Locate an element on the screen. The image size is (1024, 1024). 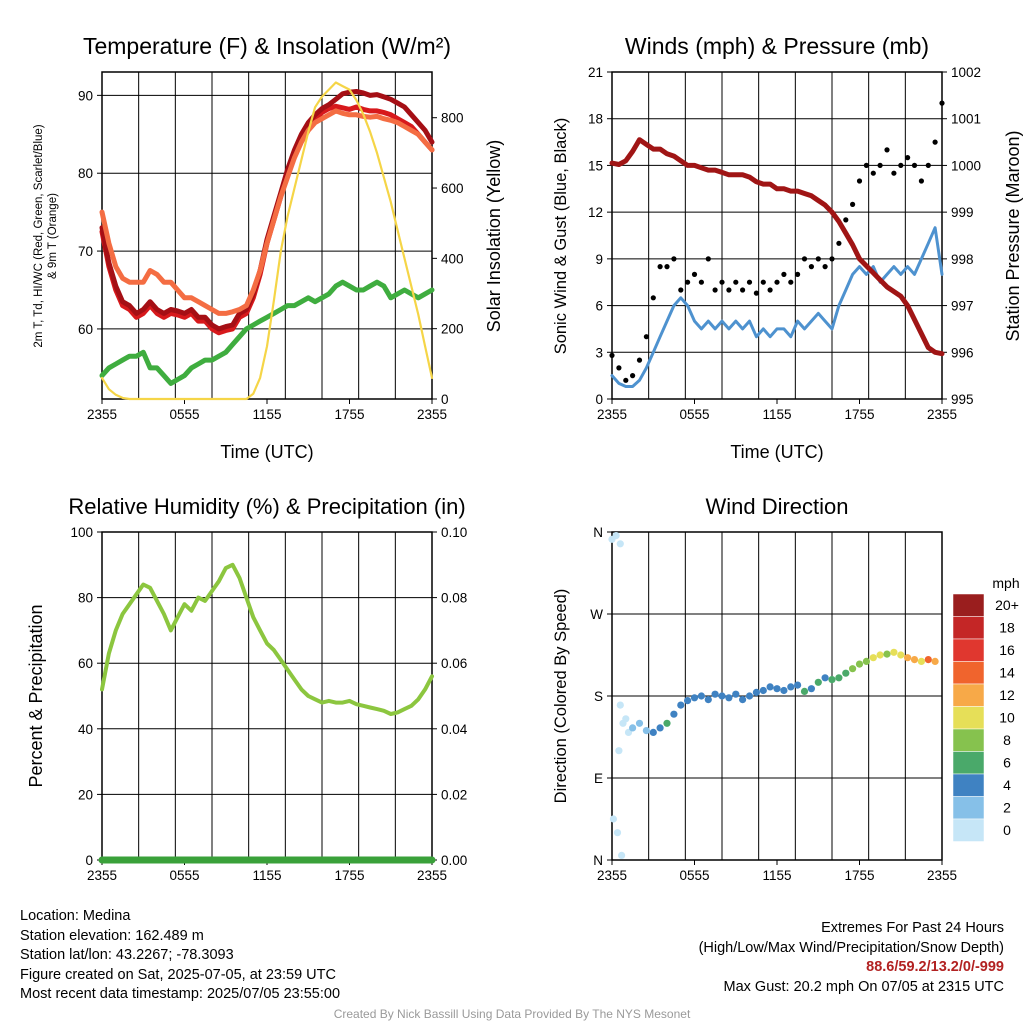
insolation-line is located at coordinates (267, 241).